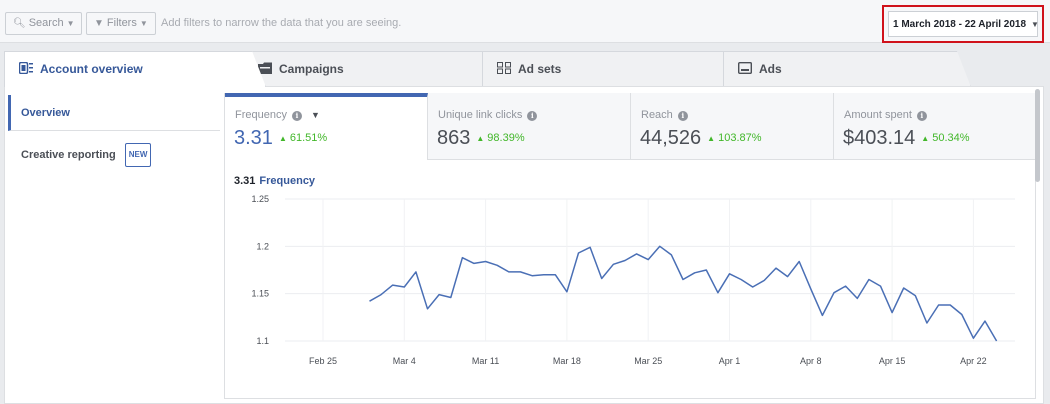 This screenshot has height=404, width=1050. I want to click on filters-button: ▼ Filters ▼, so click(121, 23).